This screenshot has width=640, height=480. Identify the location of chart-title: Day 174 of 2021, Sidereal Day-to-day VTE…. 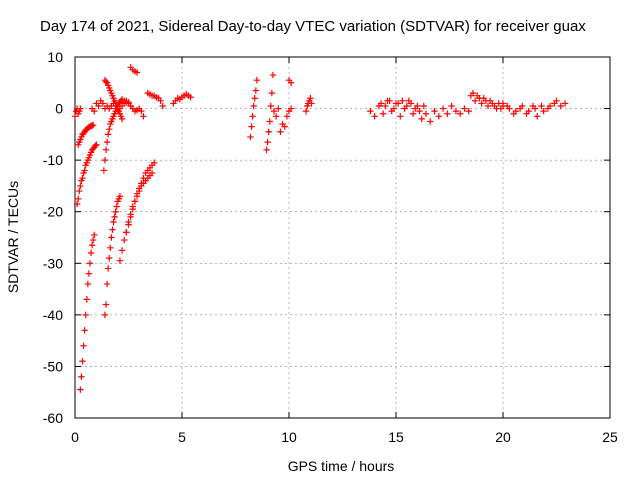
(313, 26).